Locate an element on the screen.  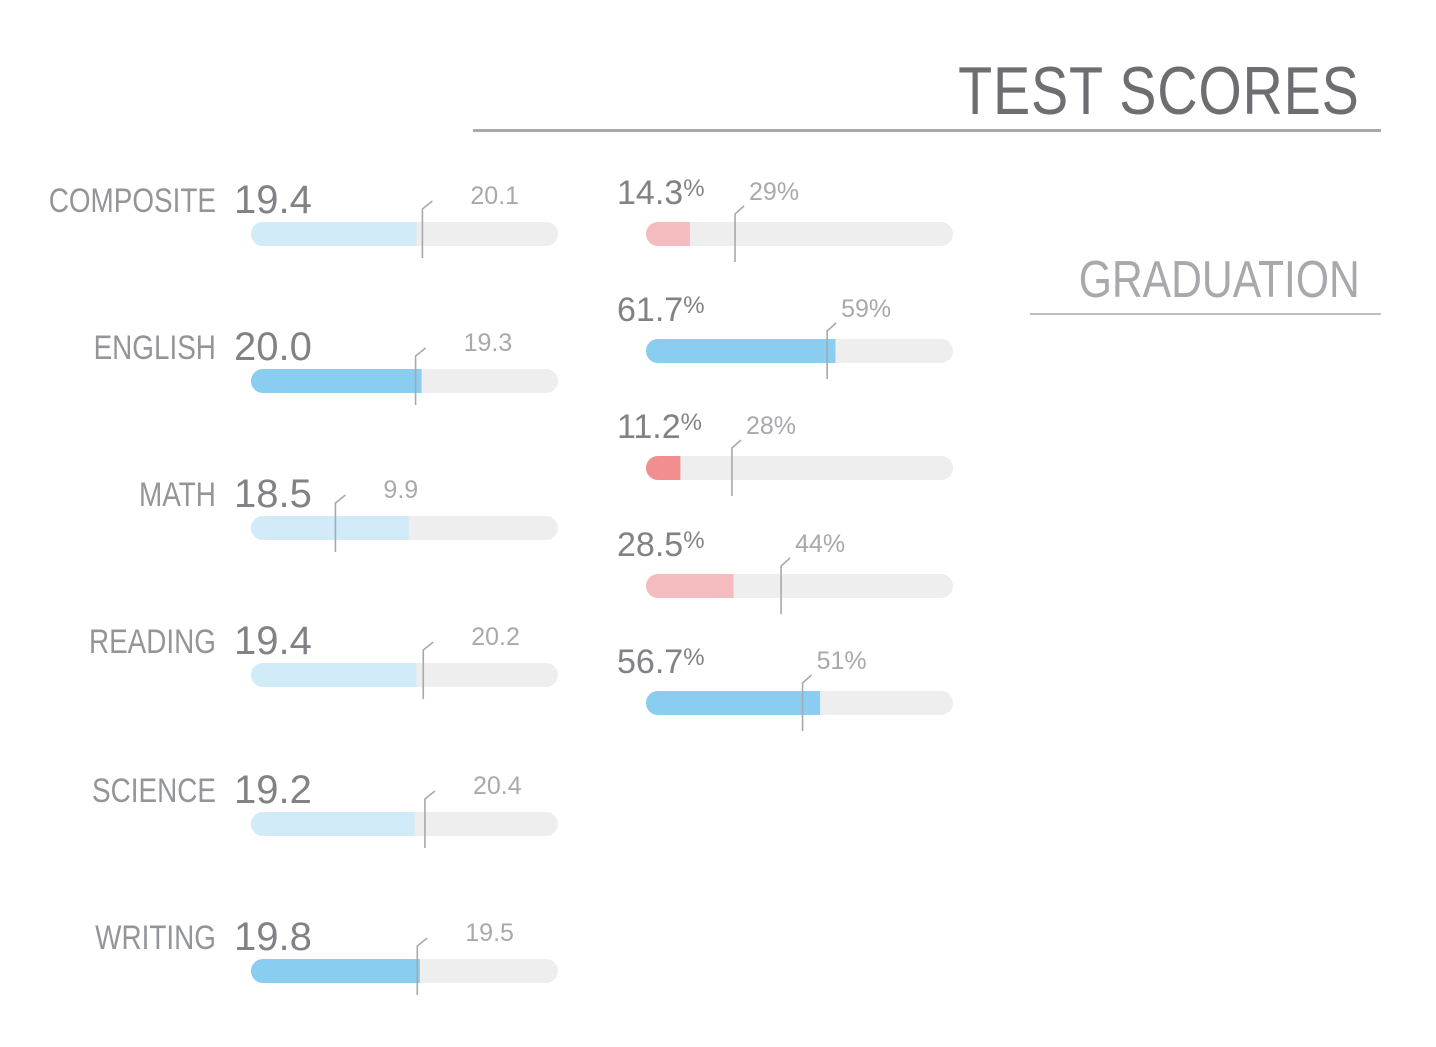
value-label: 61.7% is located at coordinates (661, 310).